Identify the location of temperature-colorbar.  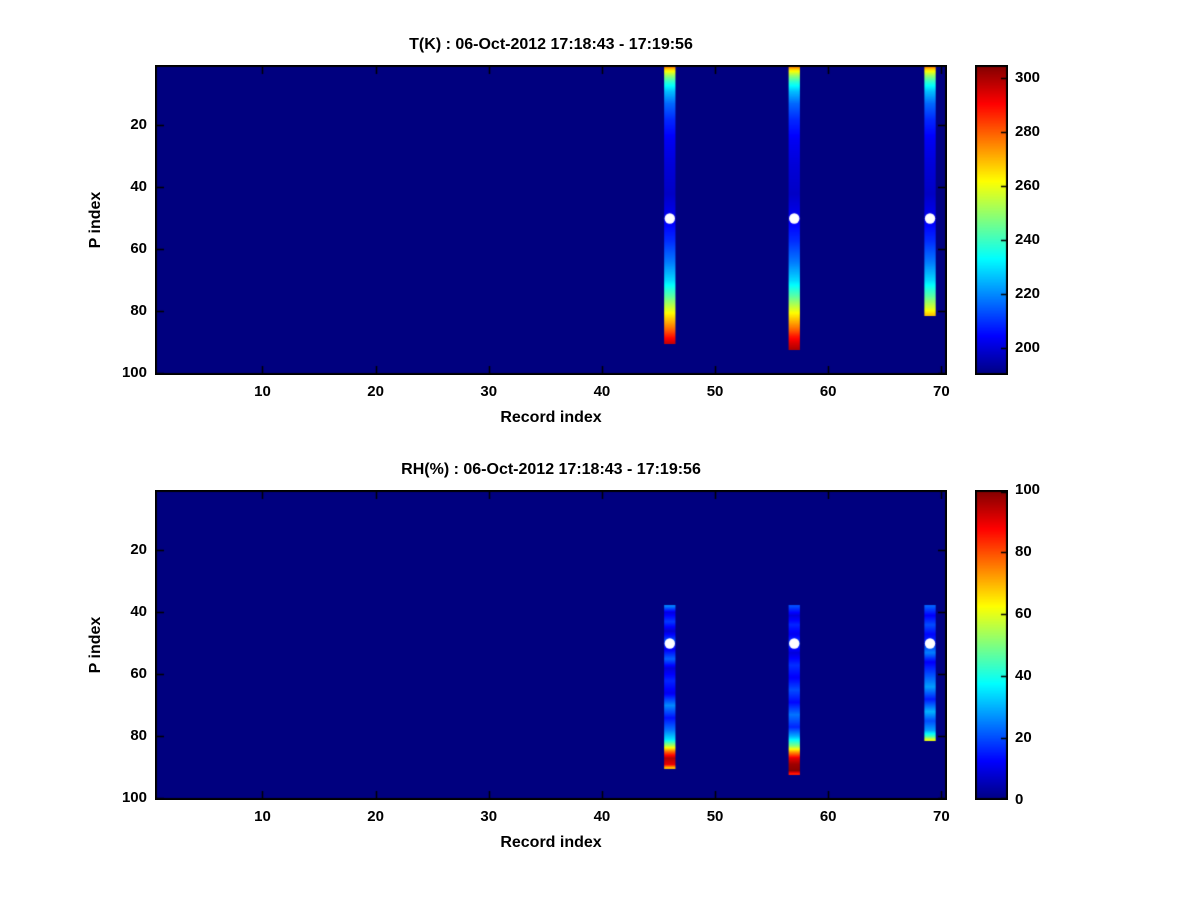
(991, 220).